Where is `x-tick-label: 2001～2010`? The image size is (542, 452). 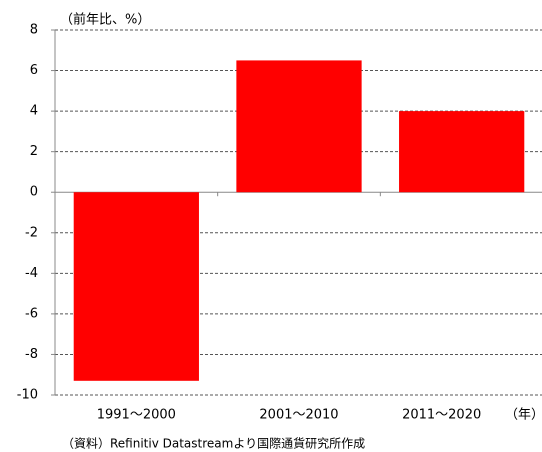 x-tick-label: 2001～2010 is located at coordinates (298, 415).